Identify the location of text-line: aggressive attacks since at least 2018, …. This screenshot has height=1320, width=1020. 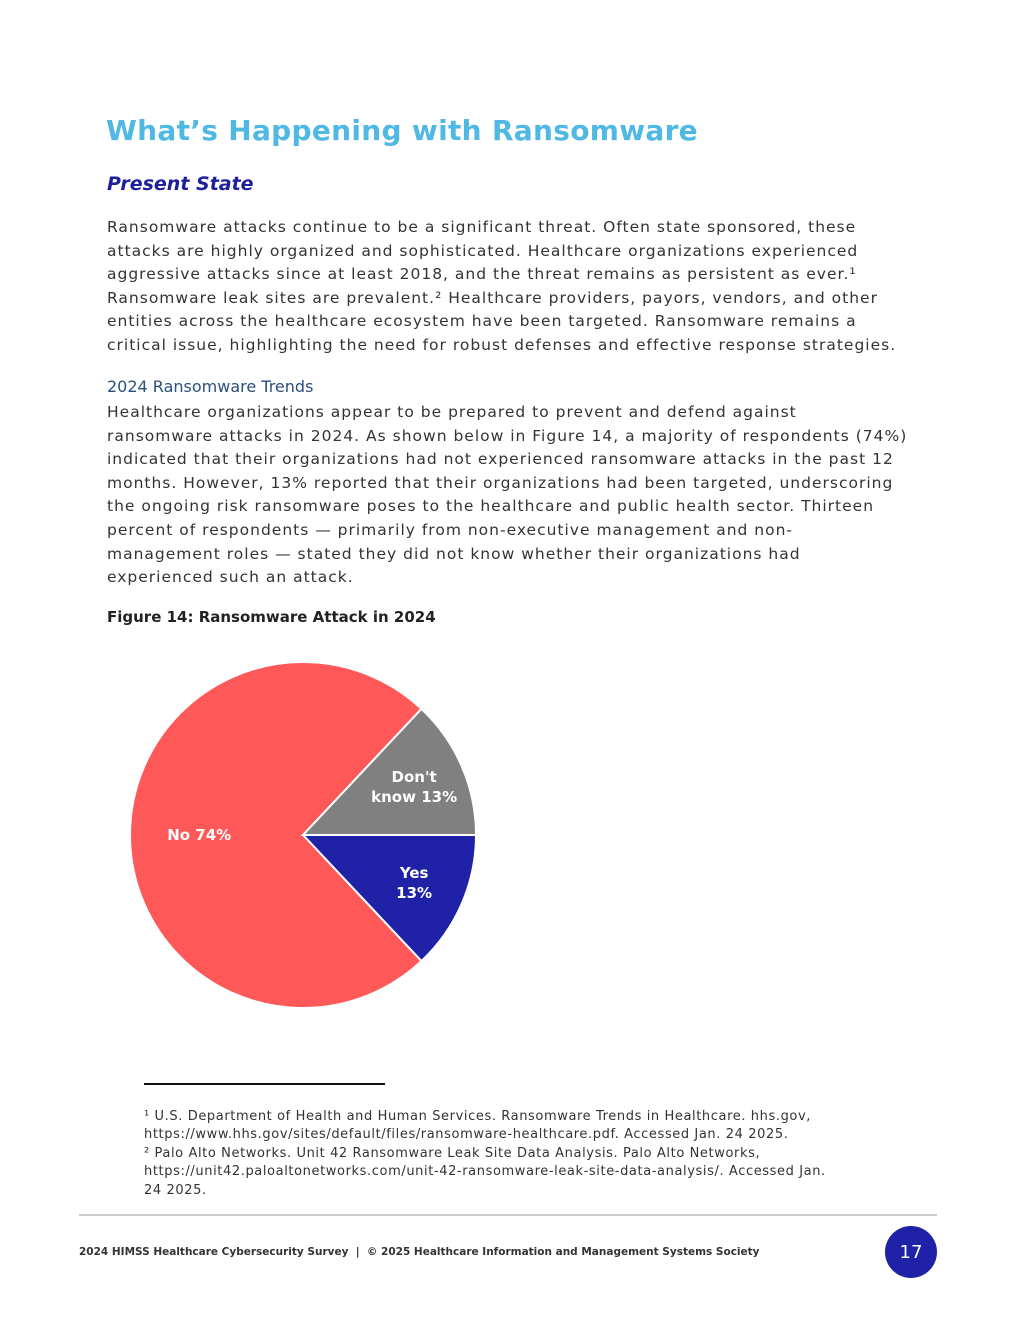
(482, 274).